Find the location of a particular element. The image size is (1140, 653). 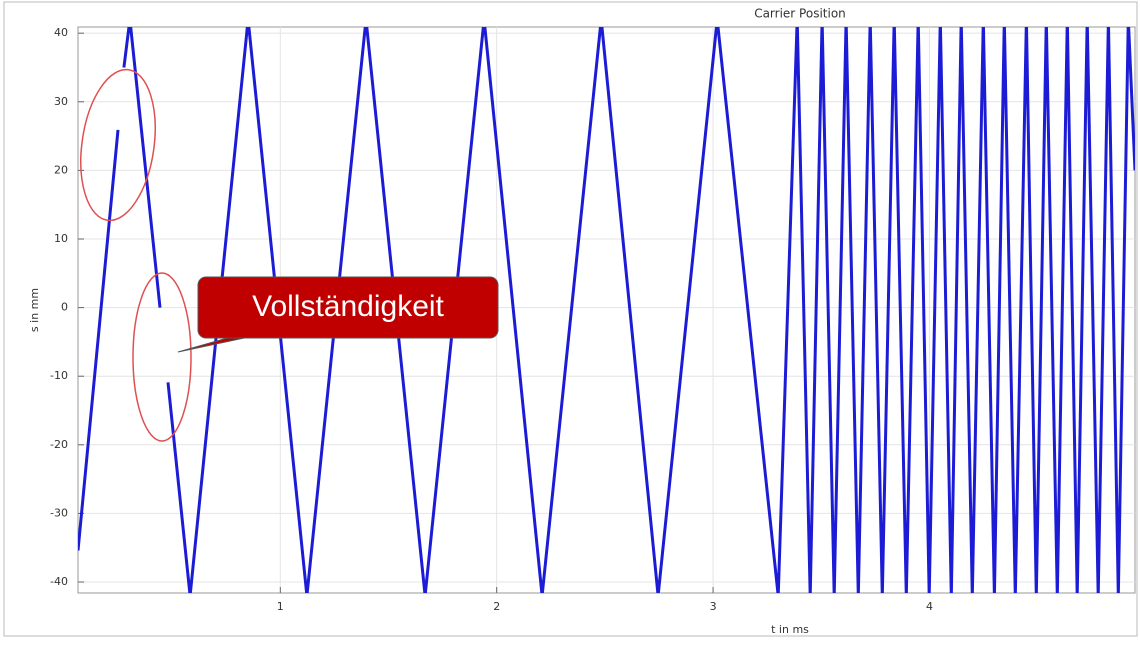

chart-title: Carrier Position is located at coordinates (800, 14).